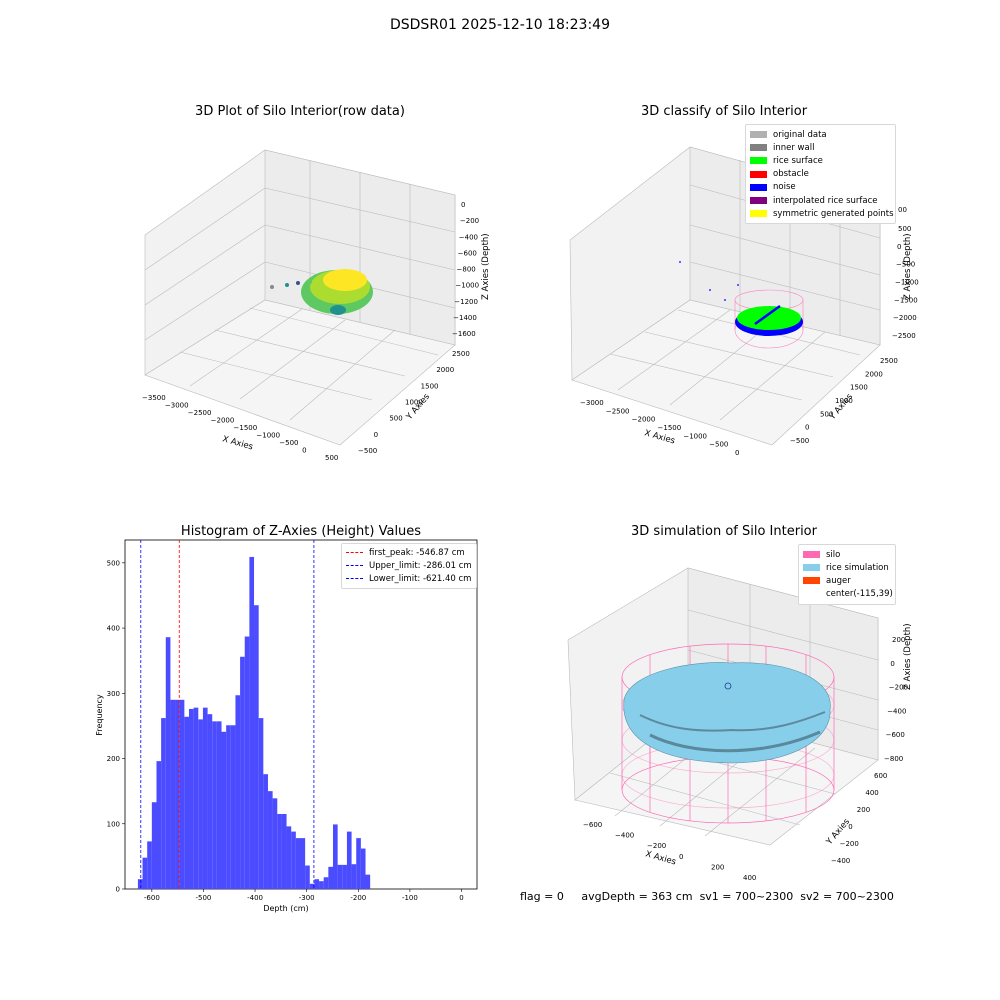 This screenshot has width=1000, height=1000. What do you see at coordinates (904, 229) in the screenshot?
I see `panel2-z-tick-label: 500` at bounding box center [904, 229].